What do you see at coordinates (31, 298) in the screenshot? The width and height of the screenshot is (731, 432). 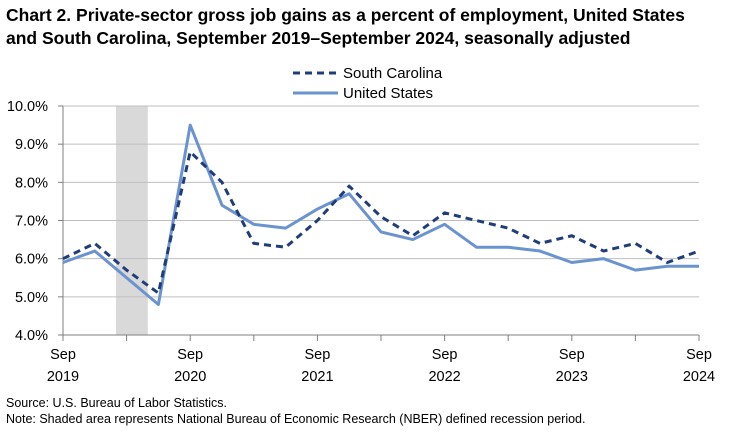 I see `y-tick-label: 5.0%` at bounding box center [31, 298].